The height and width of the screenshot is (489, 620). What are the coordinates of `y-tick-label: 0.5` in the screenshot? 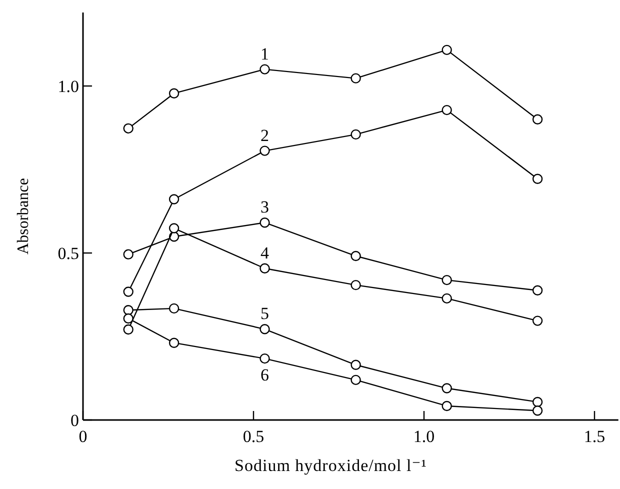 It's located at (68, 253).